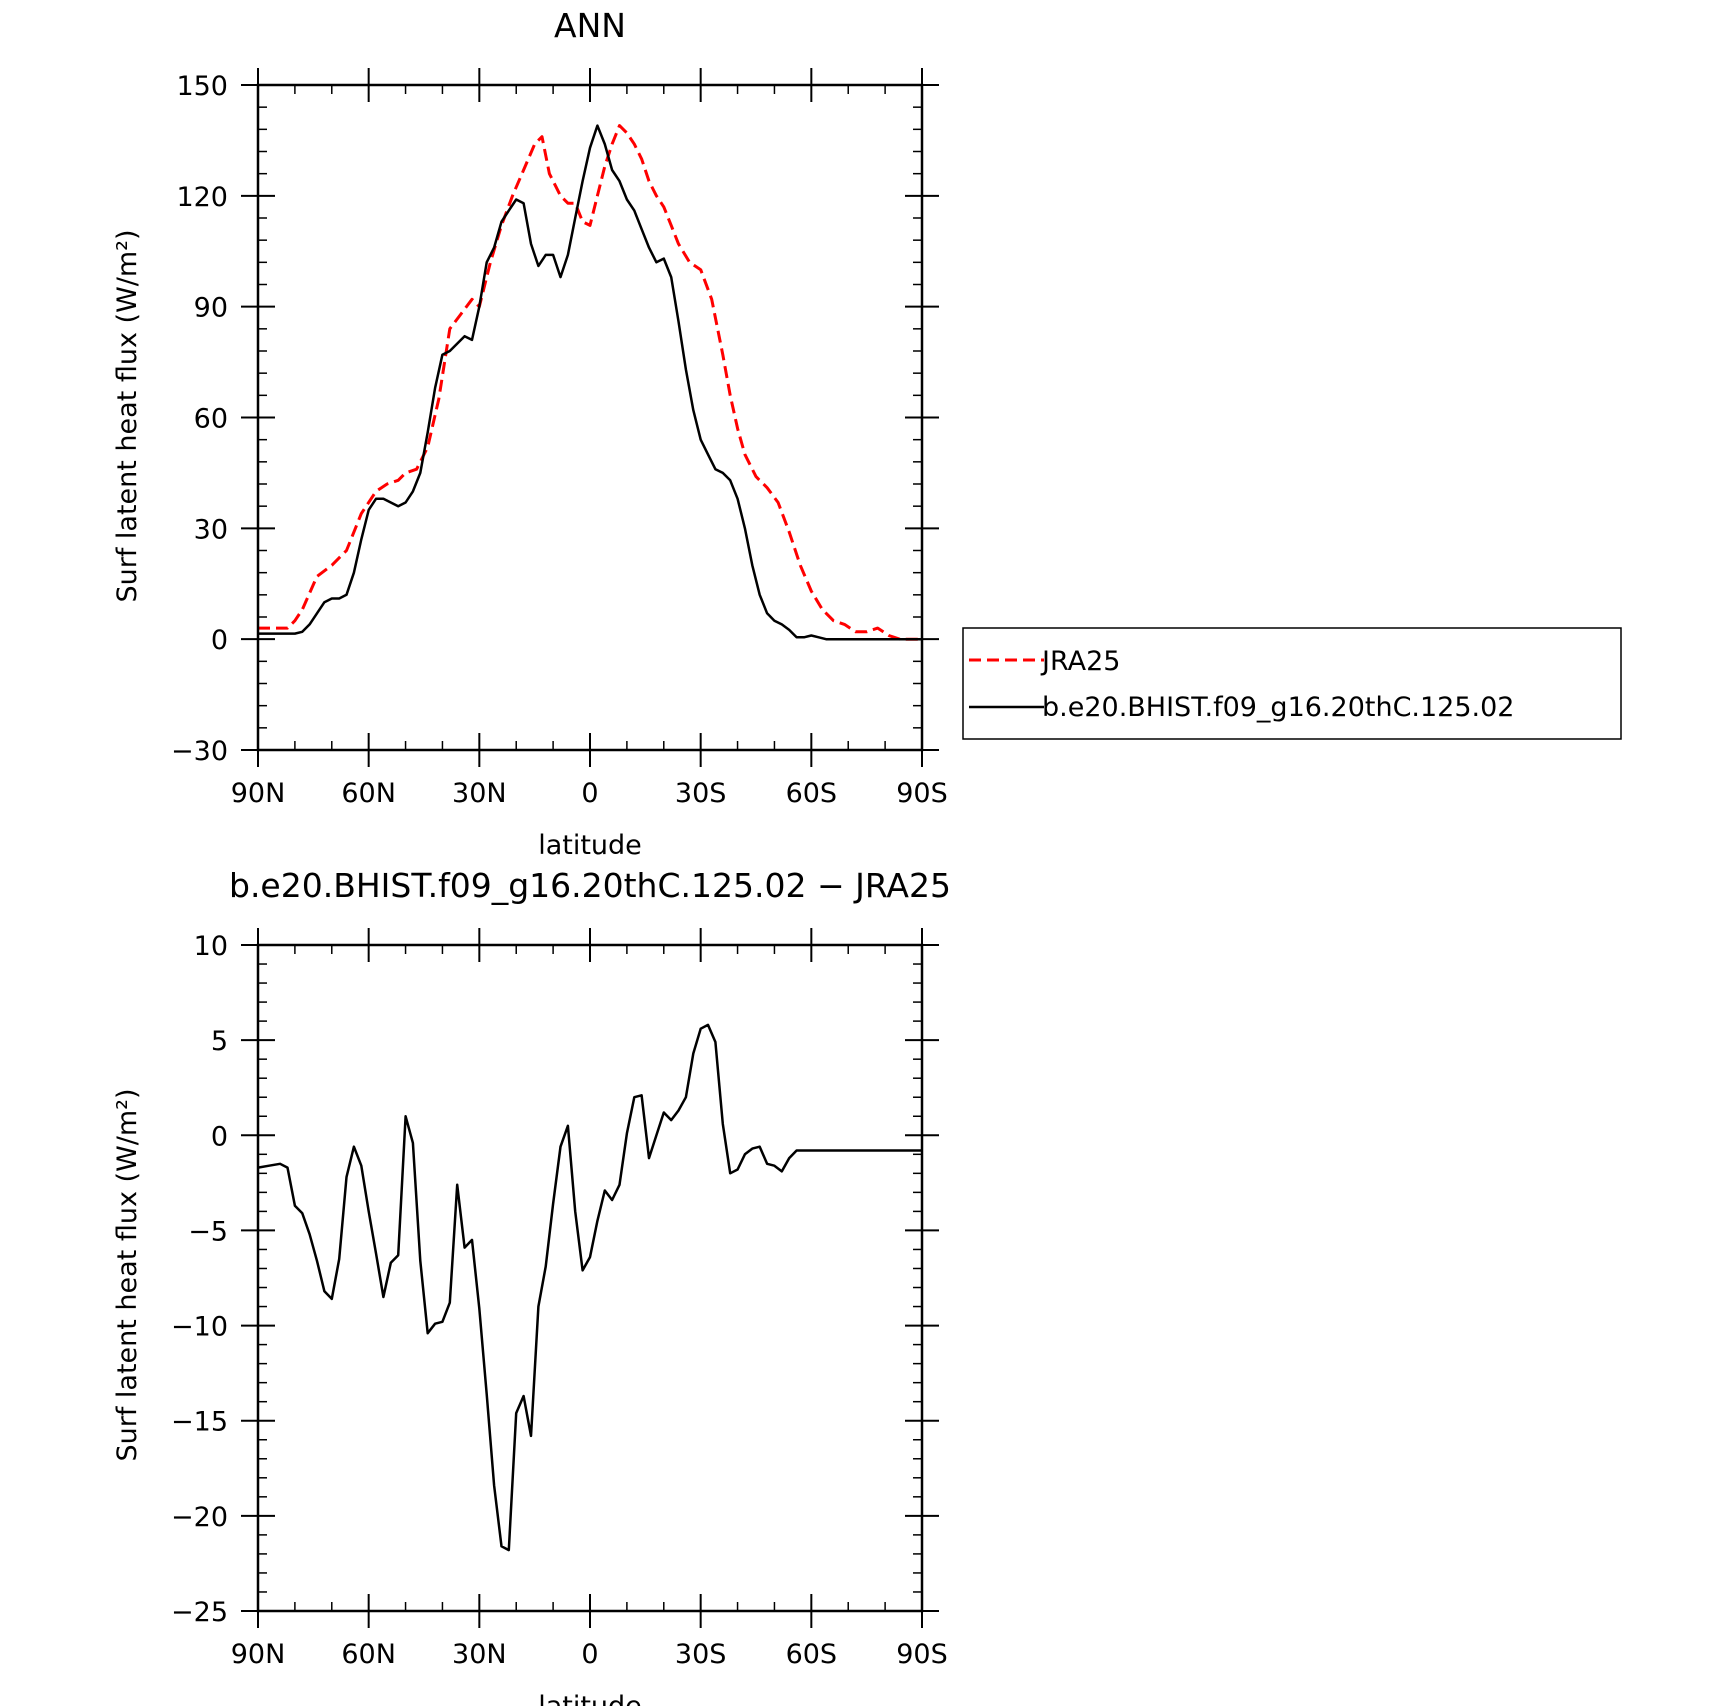 The height and width of the screenshot is (1706, 1710). What do you see at coordinates (590, 25) in the screenshot?
I see `top-chart-title: ANN` at bounding box center [590, 25].